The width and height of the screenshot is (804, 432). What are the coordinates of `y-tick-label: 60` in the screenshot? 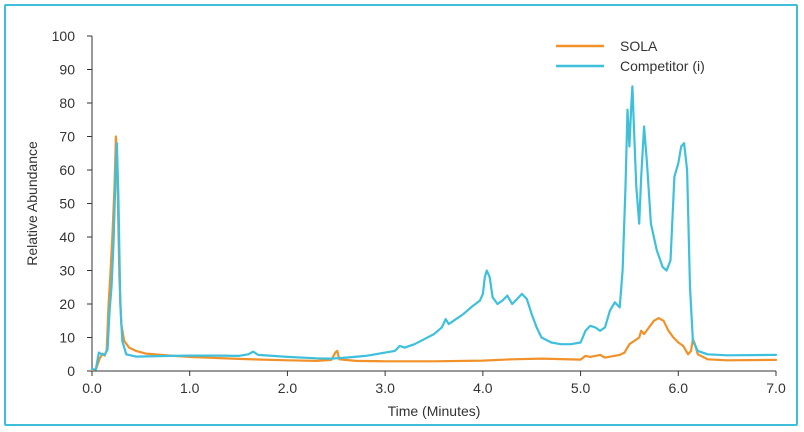 It's located at (67, 170).